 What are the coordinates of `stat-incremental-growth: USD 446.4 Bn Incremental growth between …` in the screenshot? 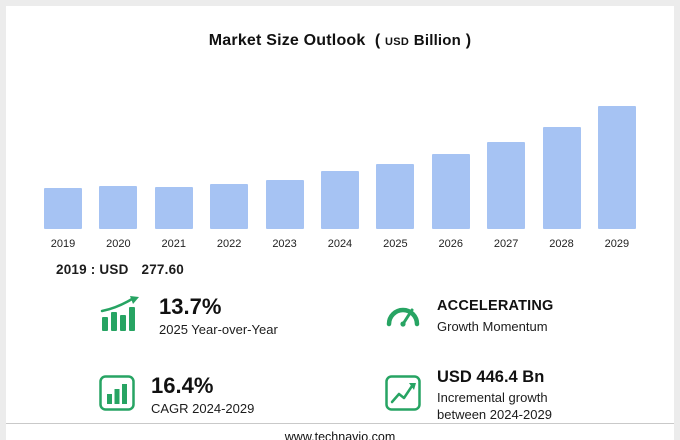 It's located at (521, 395).